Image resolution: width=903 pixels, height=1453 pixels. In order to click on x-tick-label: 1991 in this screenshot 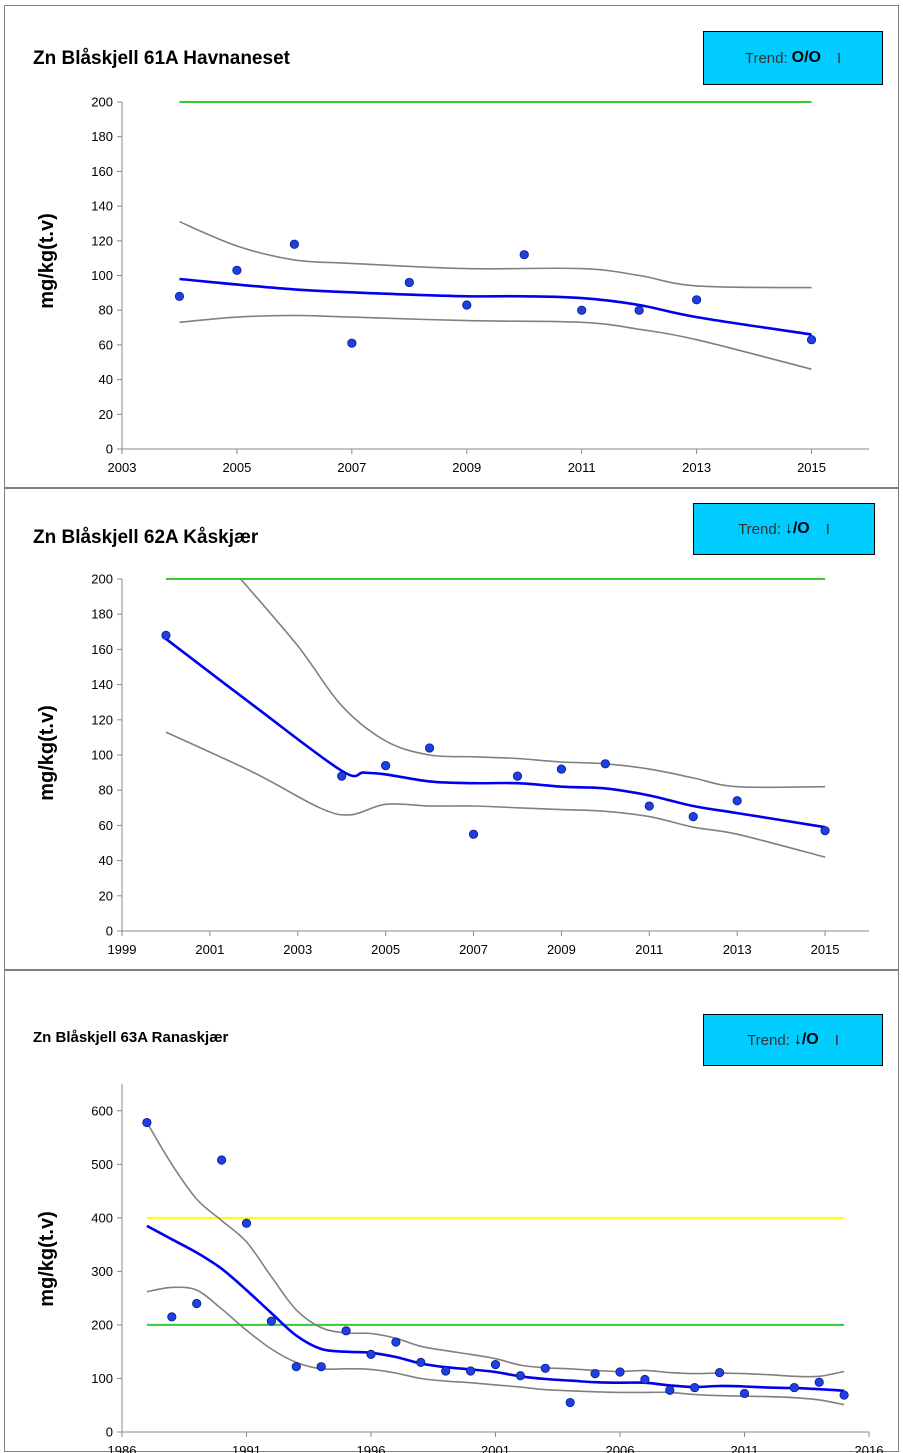, I will do `click(246, 1448)`.